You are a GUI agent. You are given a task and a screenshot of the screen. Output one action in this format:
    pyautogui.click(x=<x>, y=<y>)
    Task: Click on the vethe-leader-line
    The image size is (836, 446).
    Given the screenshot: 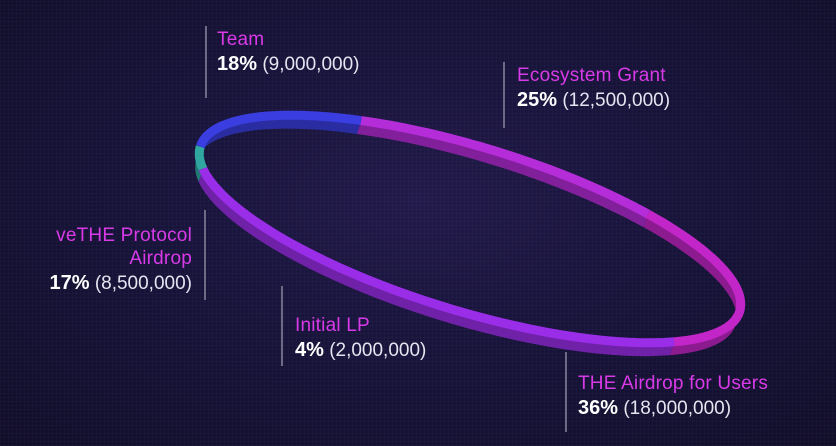 What is the action you would take?
    pyautogui.click(x=205, y=255)
    